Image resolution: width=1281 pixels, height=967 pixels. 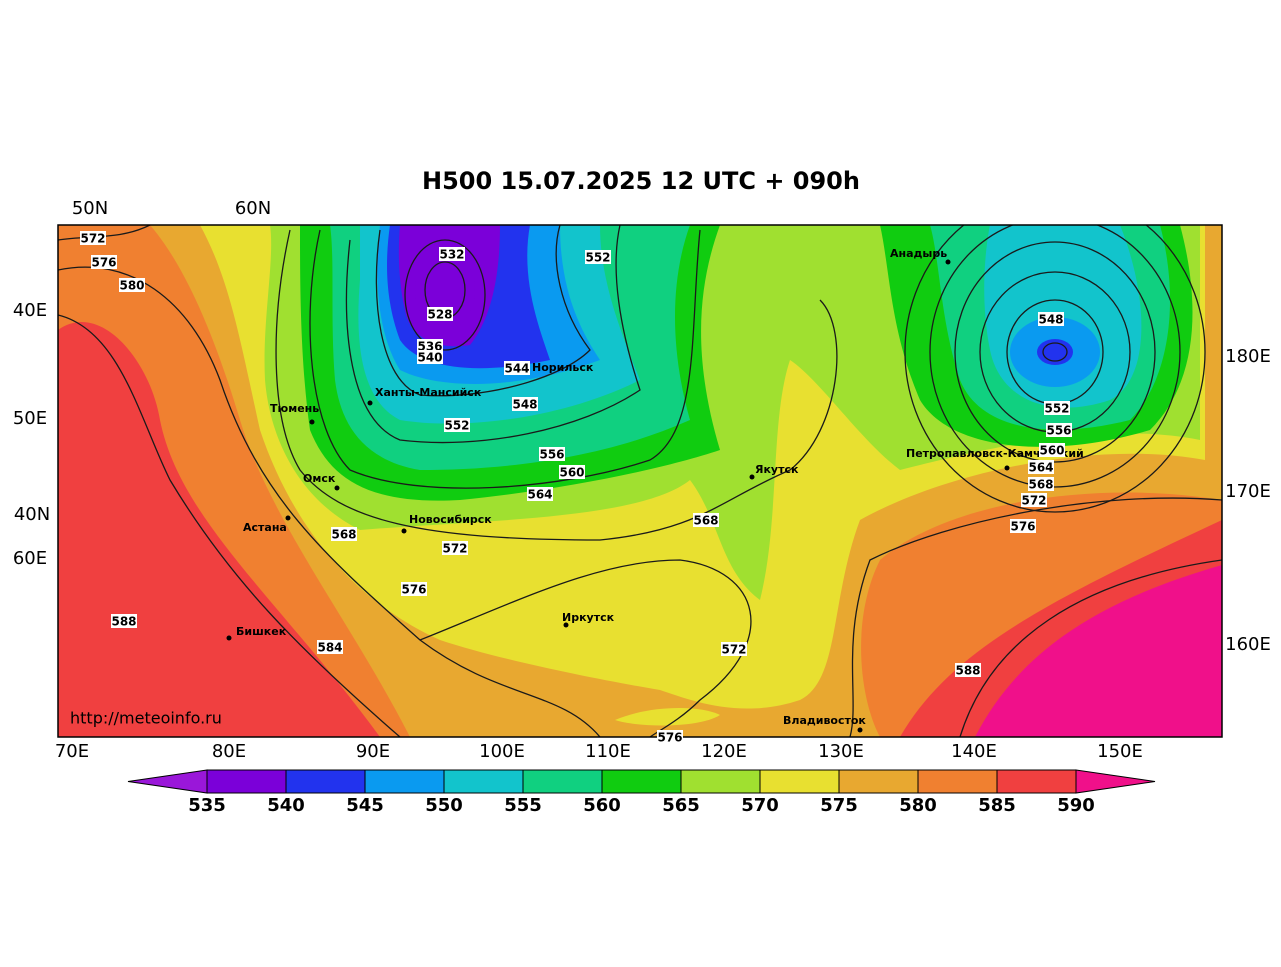 What do you see at coordinates (563, 367) in the screenshot?
I see `city-label: Норильск` at bounding box center [563, 367].